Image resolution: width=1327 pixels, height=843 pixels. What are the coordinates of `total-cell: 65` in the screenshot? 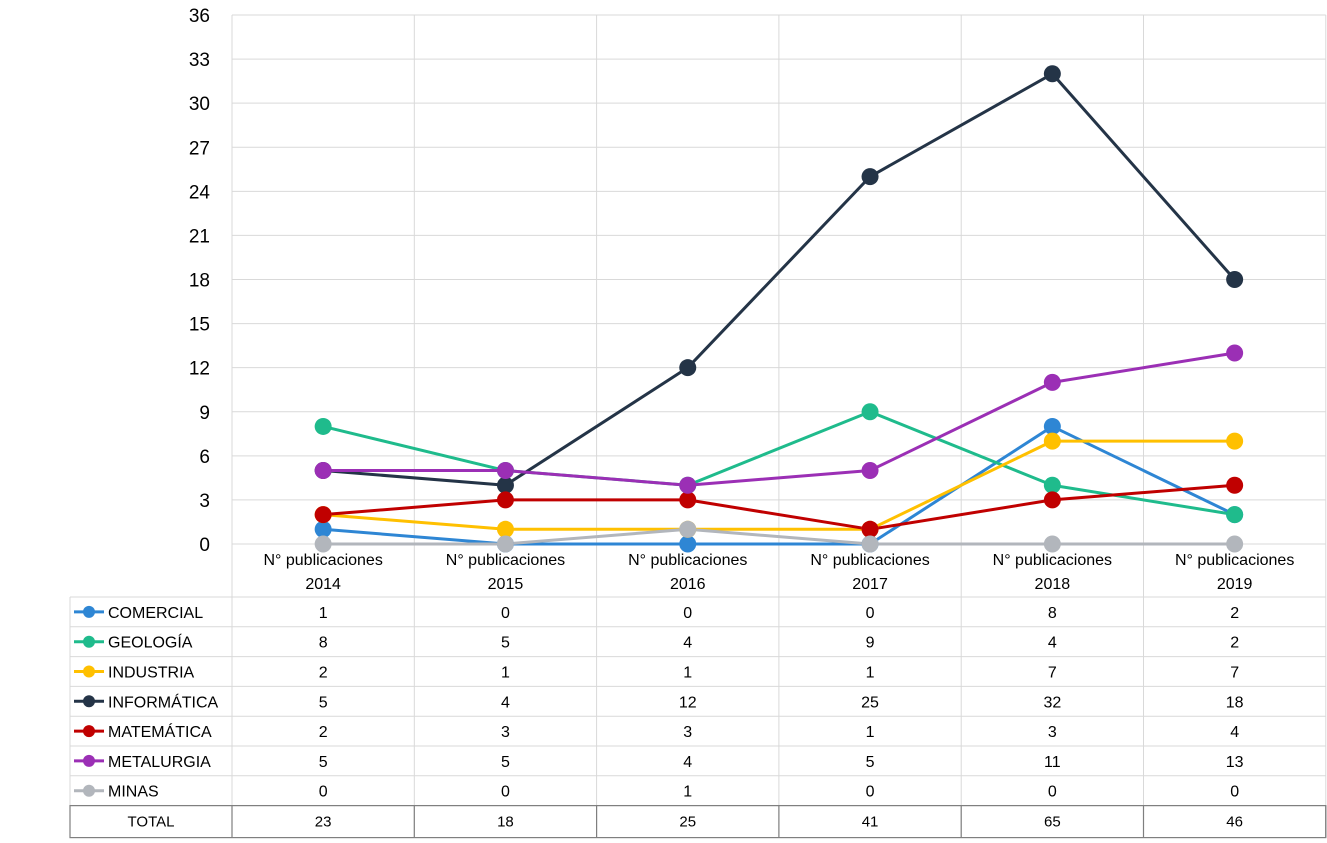 It's located at (1052, 822).